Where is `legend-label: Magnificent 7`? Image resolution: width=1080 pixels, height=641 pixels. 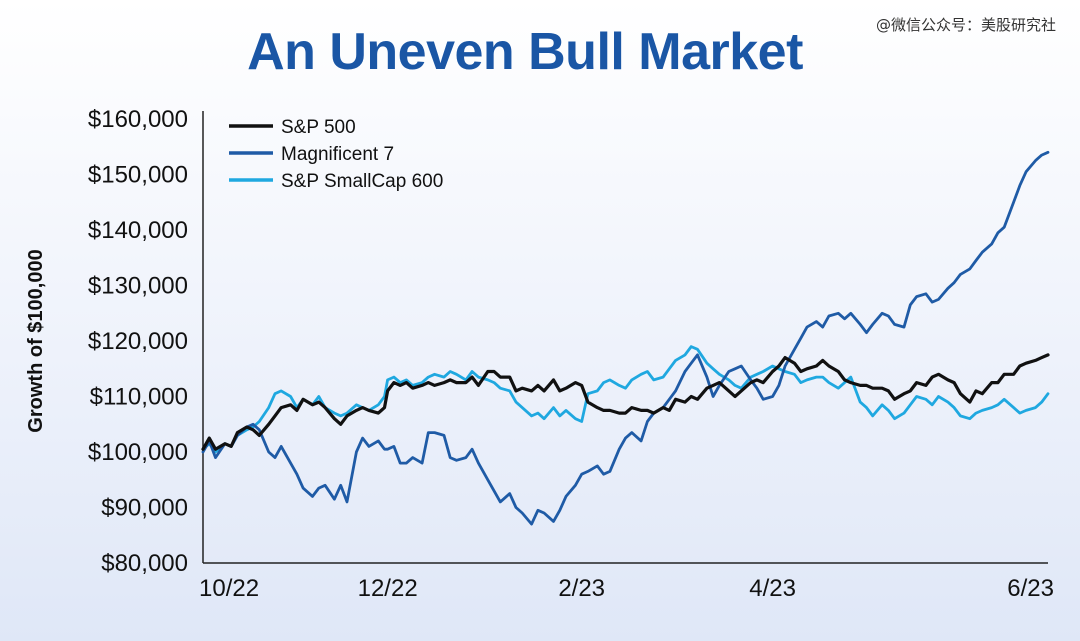
legend-label: Magnificent 7 is located at coordinates (337, 154).